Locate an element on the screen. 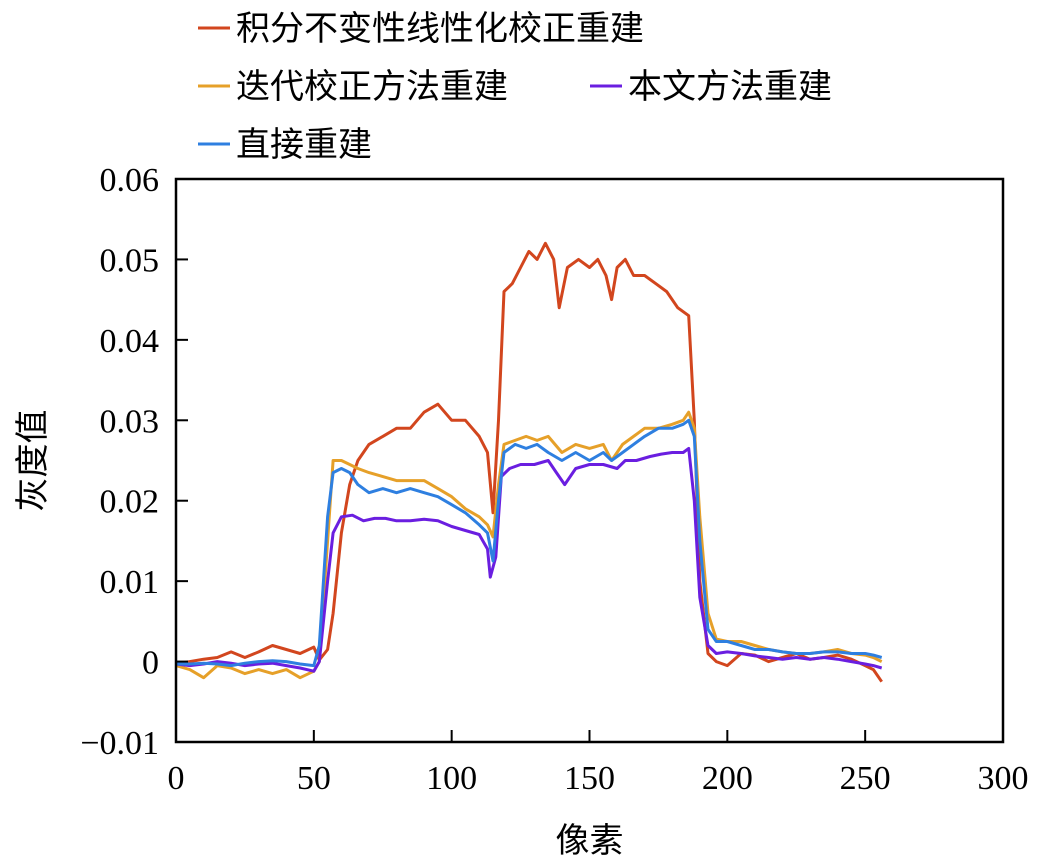 The width and height of the screenshot is (1039, 864). y-tick-label: 0 is located at coordinates (150, 663).